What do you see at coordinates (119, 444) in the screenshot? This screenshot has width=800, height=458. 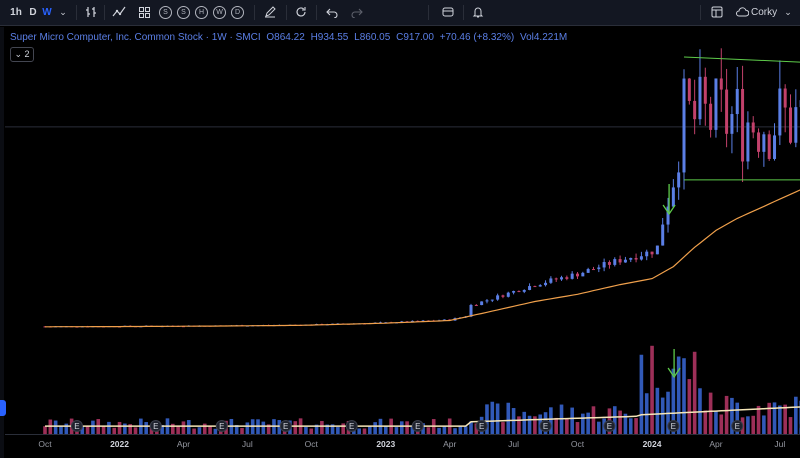 I see `x-tick-label: 2022` at bounding box center [119, 444].